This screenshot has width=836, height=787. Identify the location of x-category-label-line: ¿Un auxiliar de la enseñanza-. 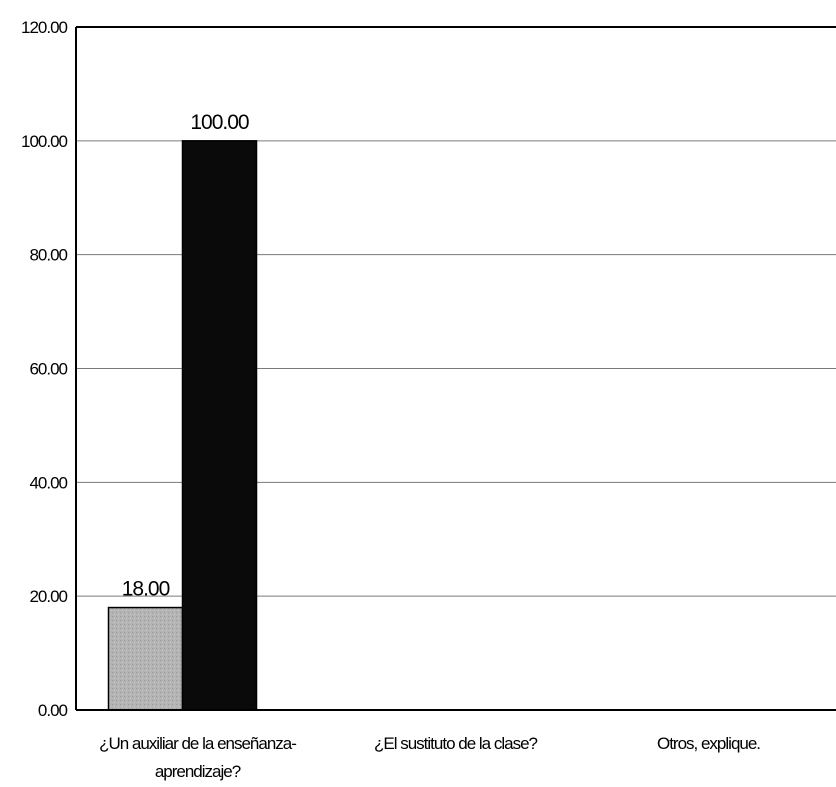
(197, 743).